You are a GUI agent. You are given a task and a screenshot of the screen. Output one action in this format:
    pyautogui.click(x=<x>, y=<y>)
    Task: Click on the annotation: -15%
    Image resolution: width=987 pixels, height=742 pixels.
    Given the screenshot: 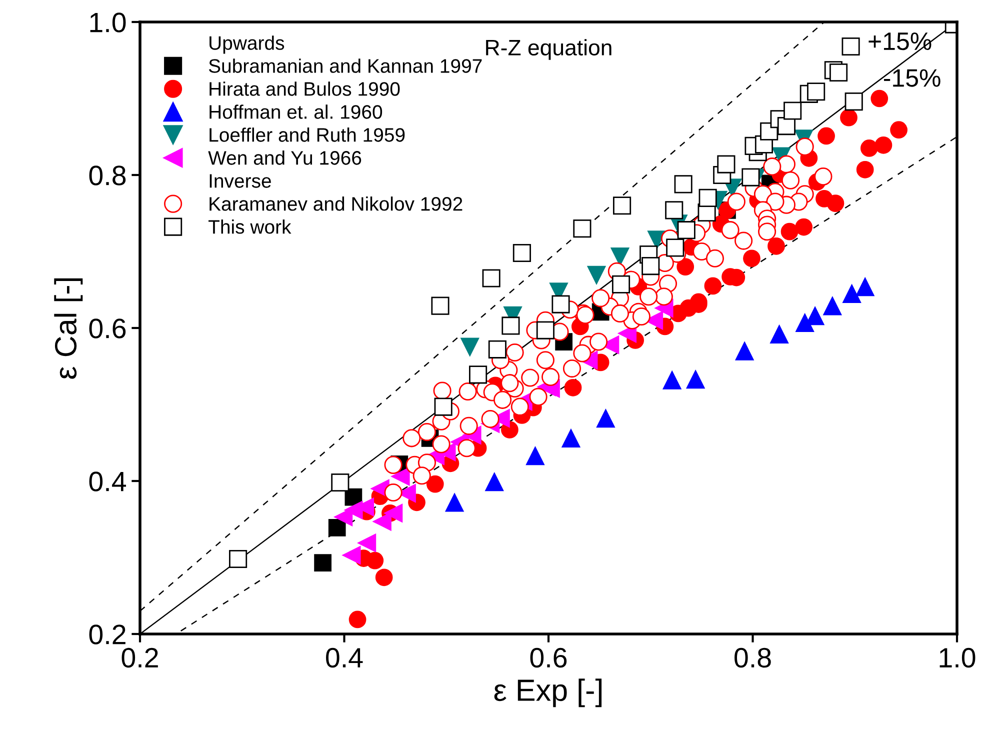 What is the action you would take?
    pyautogui.click(x=912, y=78)
    